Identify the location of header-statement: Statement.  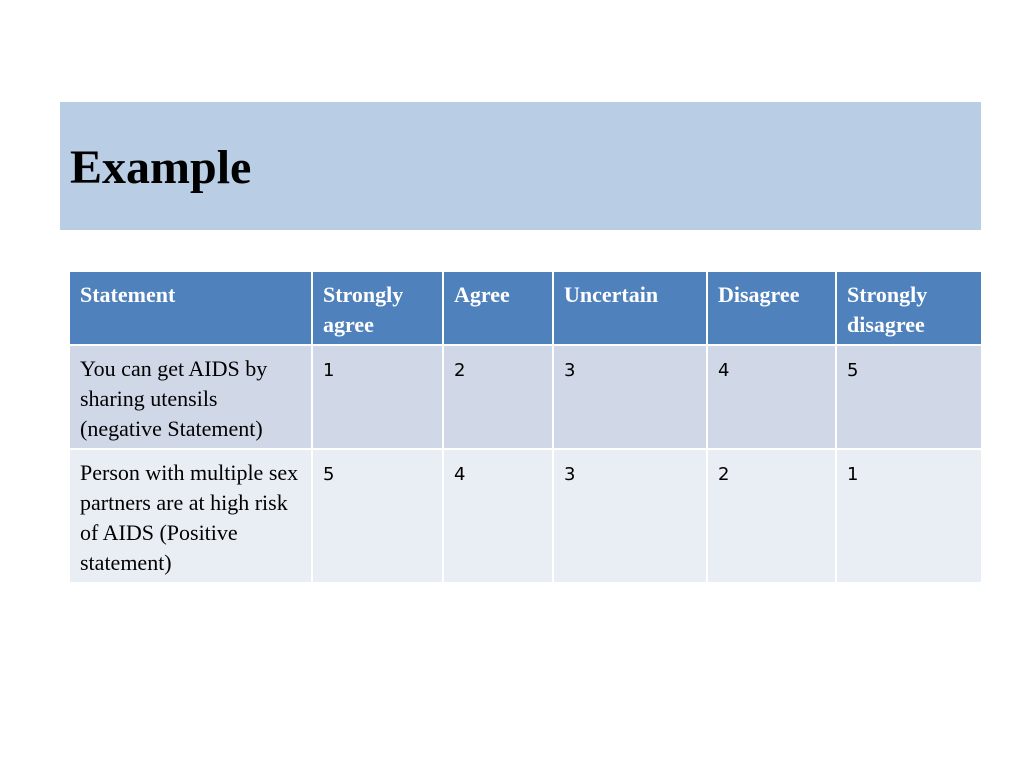
(190, 309).